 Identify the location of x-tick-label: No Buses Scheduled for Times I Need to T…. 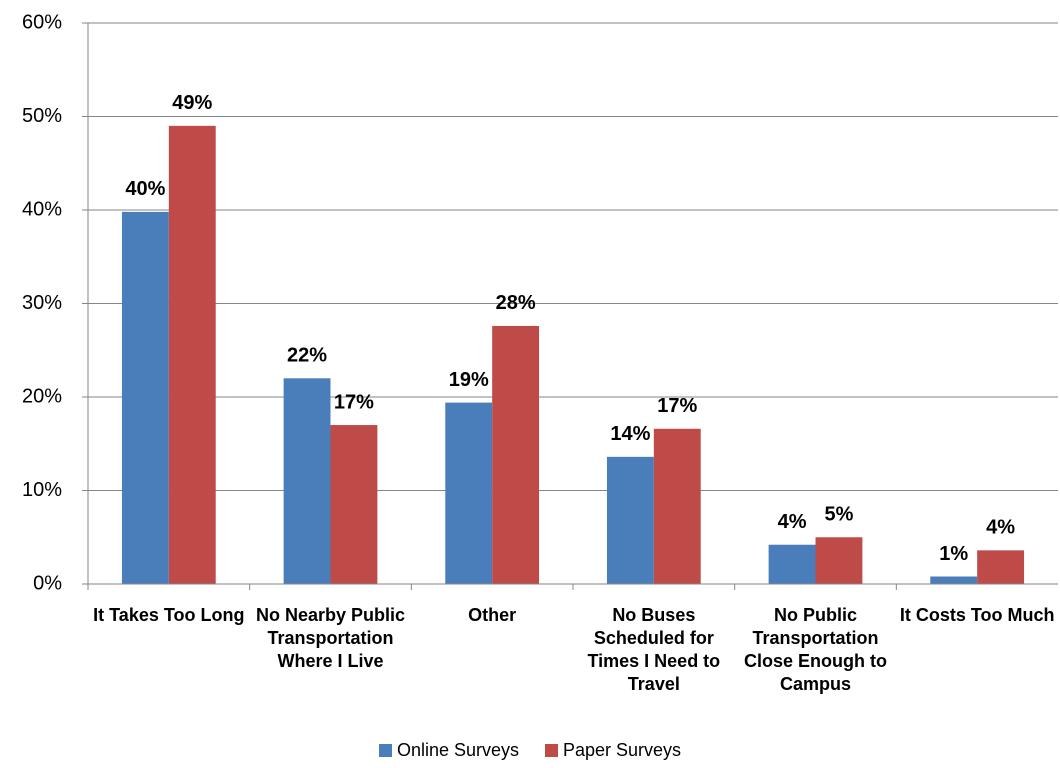
(654, 649).